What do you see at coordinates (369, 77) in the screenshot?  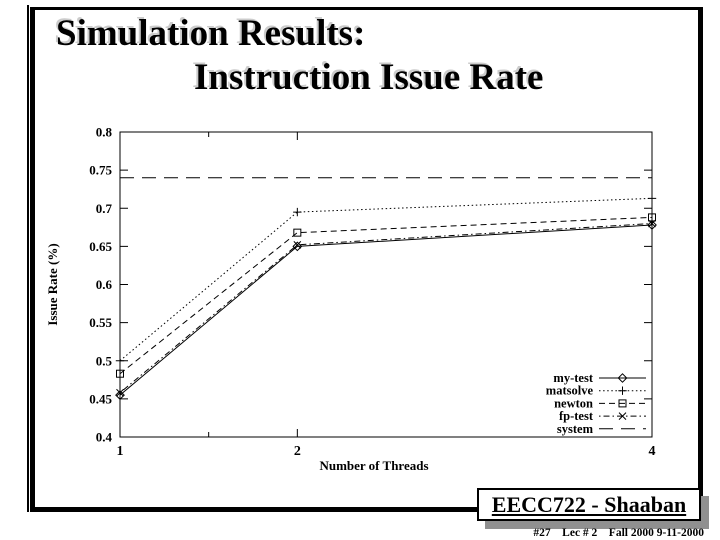 I see `slide-title-line2: Instruction Issue Rate` at bounding box center [369, 77].